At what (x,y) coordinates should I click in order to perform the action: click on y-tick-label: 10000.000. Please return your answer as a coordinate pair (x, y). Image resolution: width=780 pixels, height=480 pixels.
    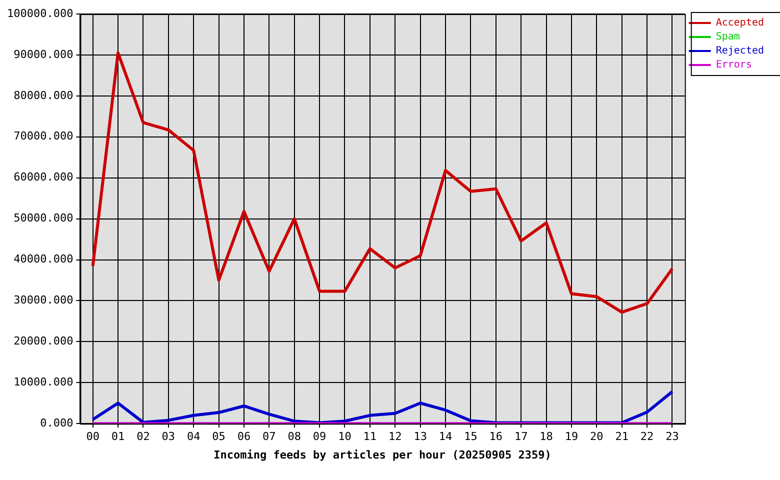
    Looking at the image, I should click on (44, 382).